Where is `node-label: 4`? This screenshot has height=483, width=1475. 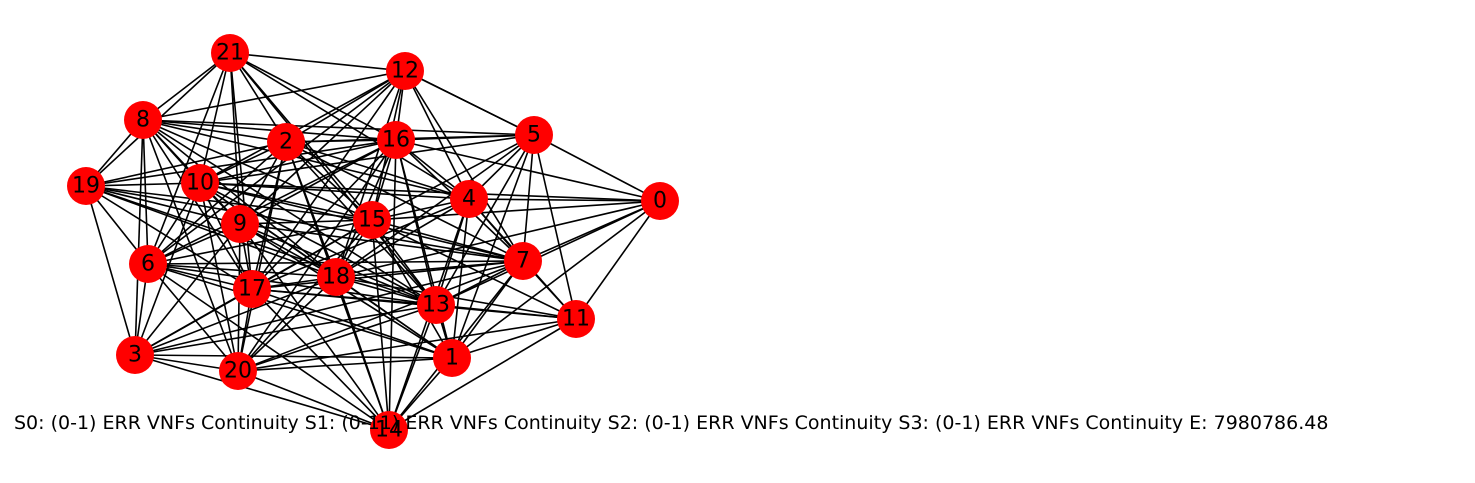 node-label: 4 is located at coordinates (469, 199).